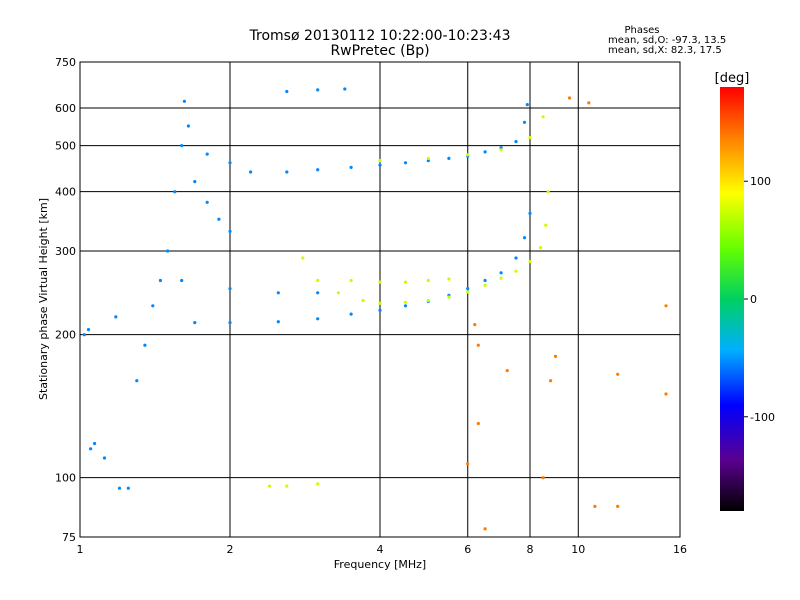 The image size is (800, 600). What do you see at coordinates (760, 181) in the screenshot?
I see `colorbar-tick-label: 100` at bounding box center [760, 181].